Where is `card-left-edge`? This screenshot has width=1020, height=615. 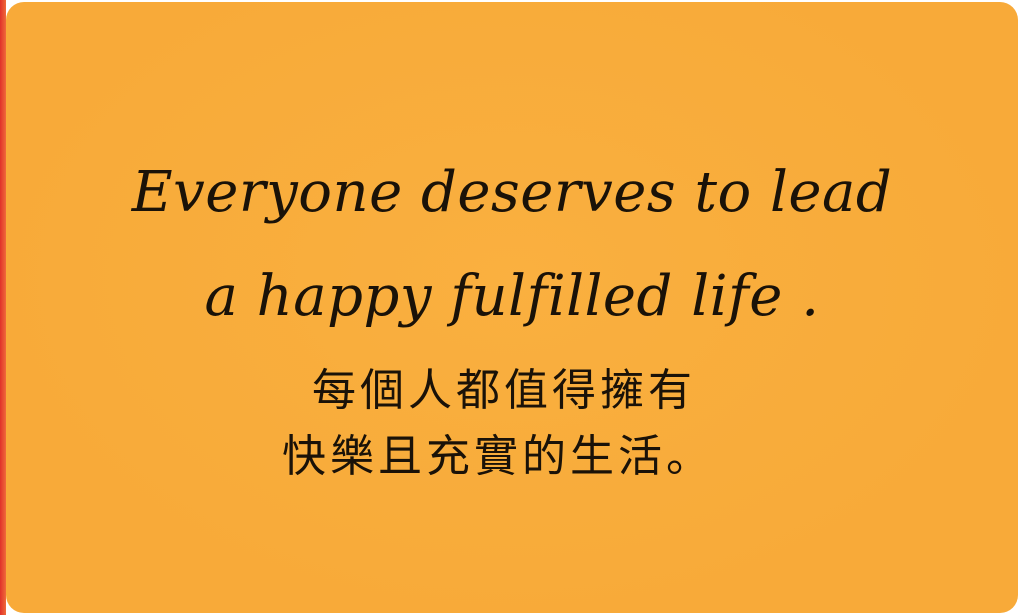
card-left-edge is located at coordinates (3, 307).